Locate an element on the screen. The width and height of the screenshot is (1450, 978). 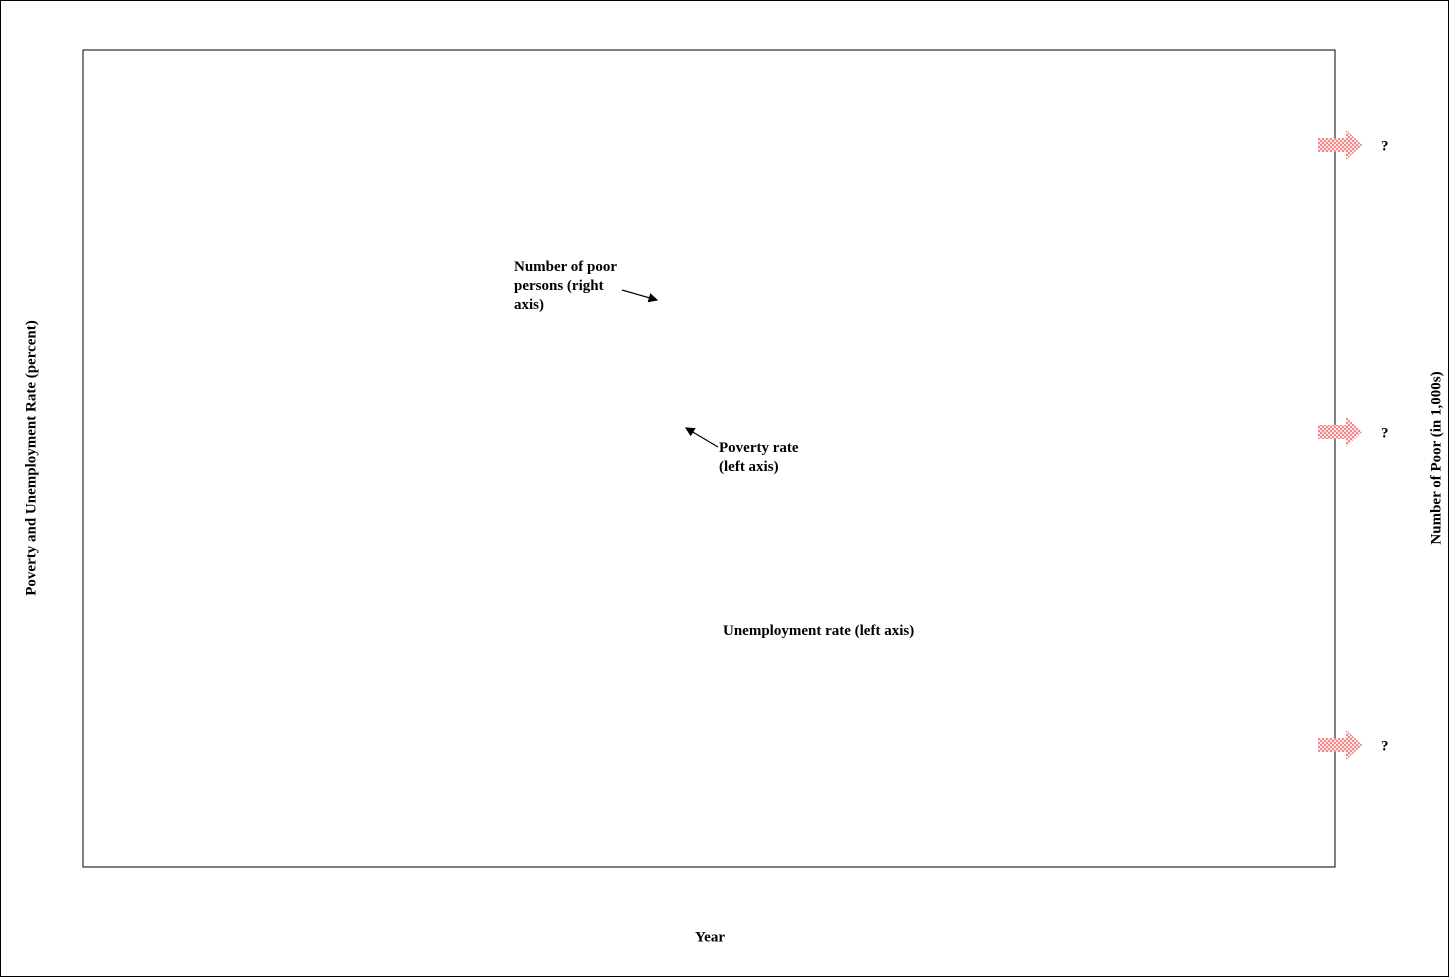
outlook-arrows is located at coordinates (1340, 445).